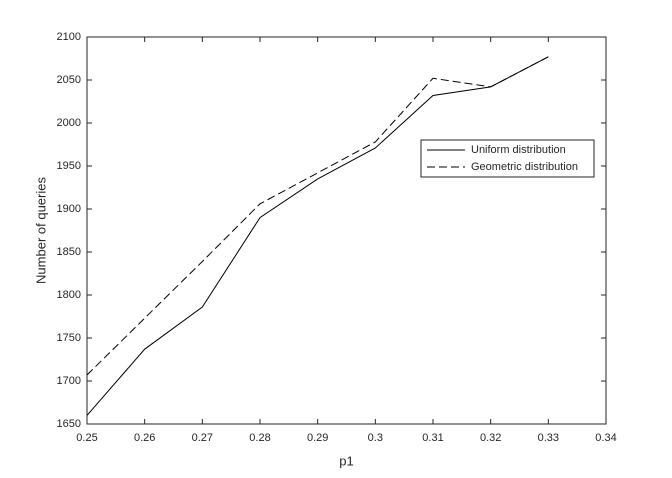 The height and width of the screenshot is (478, 672). Describe the element at coordinates (69, 424) in the screenshot. I see `y-tick-label: 1650` at that location.